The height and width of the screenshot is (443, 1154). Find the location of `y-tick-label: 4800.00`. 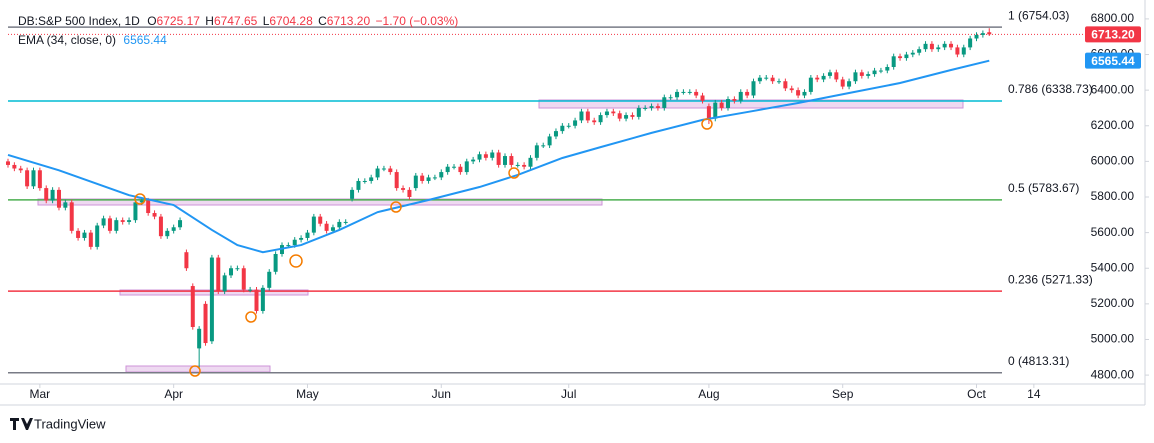

y-tick-label: 4800.00 is located at coordinates (1113, 374).